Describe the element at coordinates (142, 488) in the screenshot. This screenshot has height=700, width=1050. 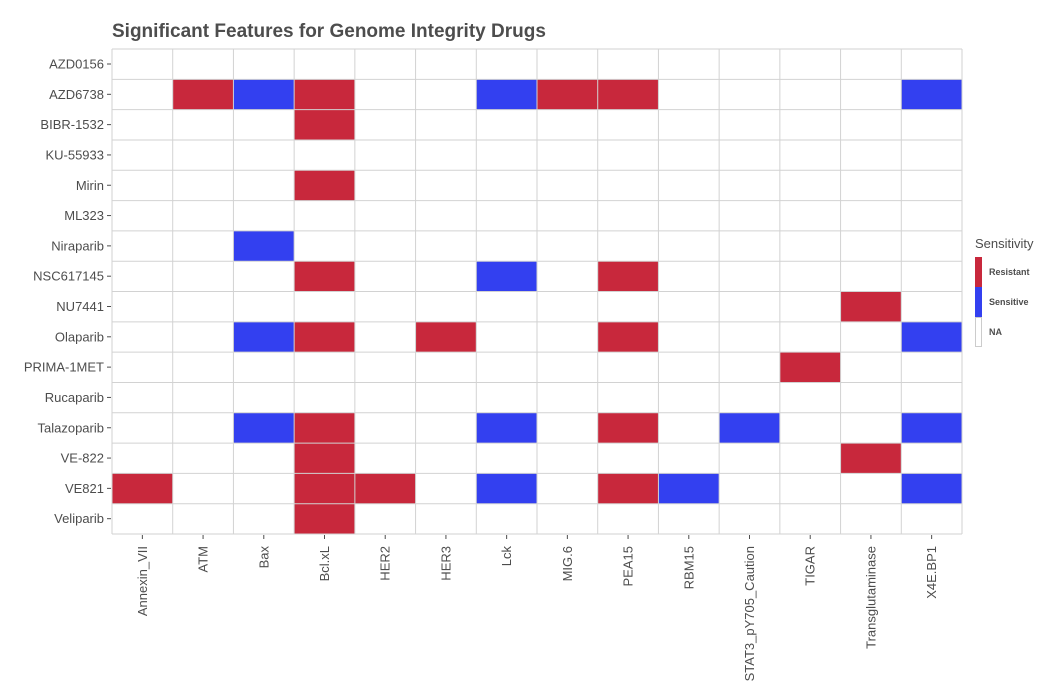
I see `cell-ve821-annexin-vii` at that location.